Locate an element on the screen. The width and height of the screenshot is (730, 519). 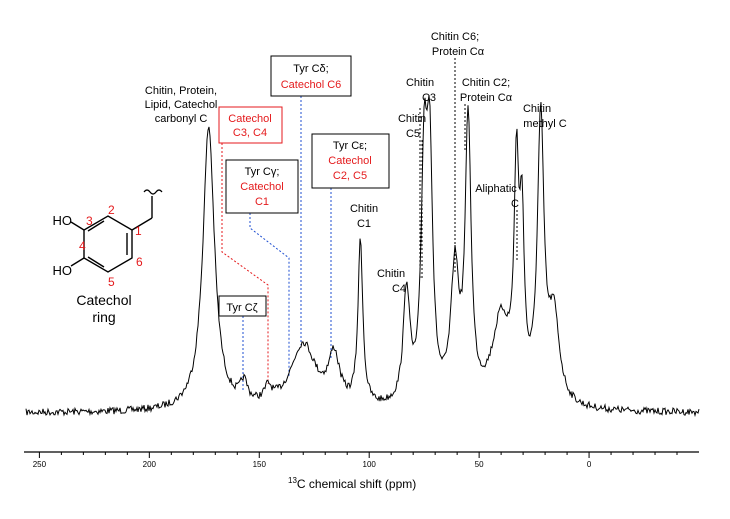
ring-position-label: 6 is located at coordinates (139, 262).